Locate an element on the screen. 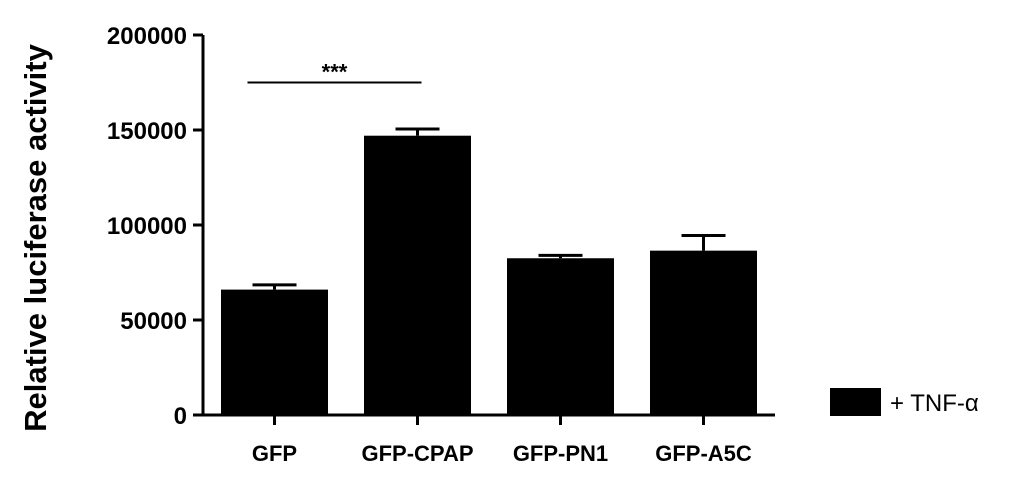  legend-swatch is located at coordinates (855, 402).